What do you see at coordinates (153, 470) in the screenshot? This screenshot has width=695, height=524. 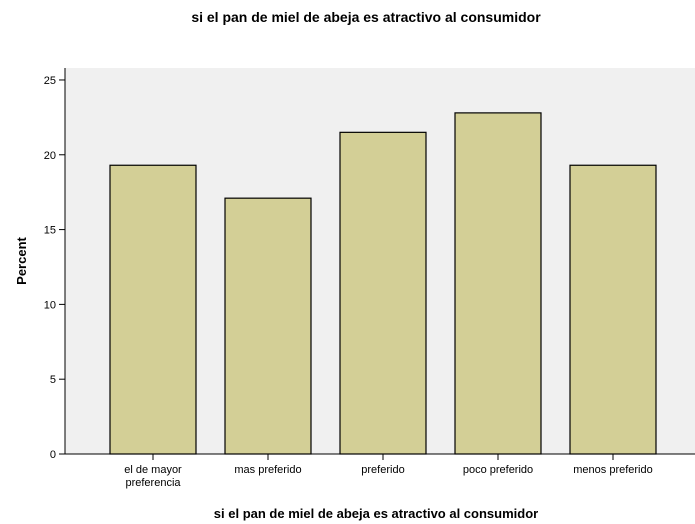 I see `x-tick-label-line: el de mayor` at bounding box center [153, 470].